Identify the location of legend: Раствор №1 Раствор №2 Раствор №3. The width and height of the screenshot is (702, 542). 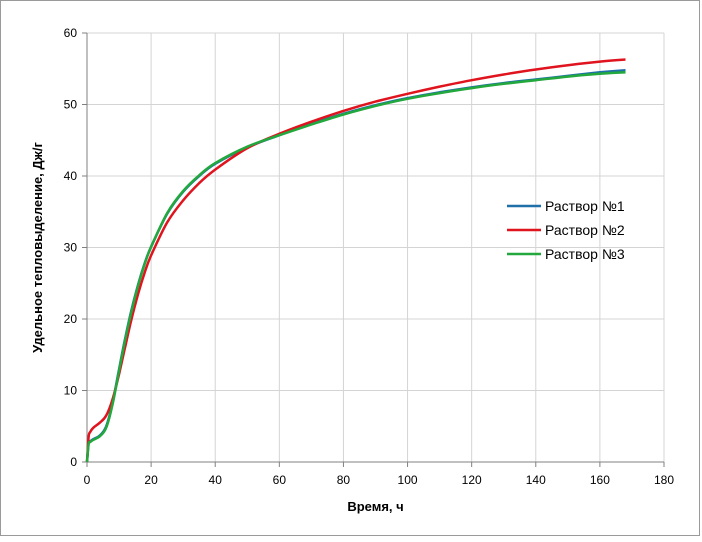
(566, 230).